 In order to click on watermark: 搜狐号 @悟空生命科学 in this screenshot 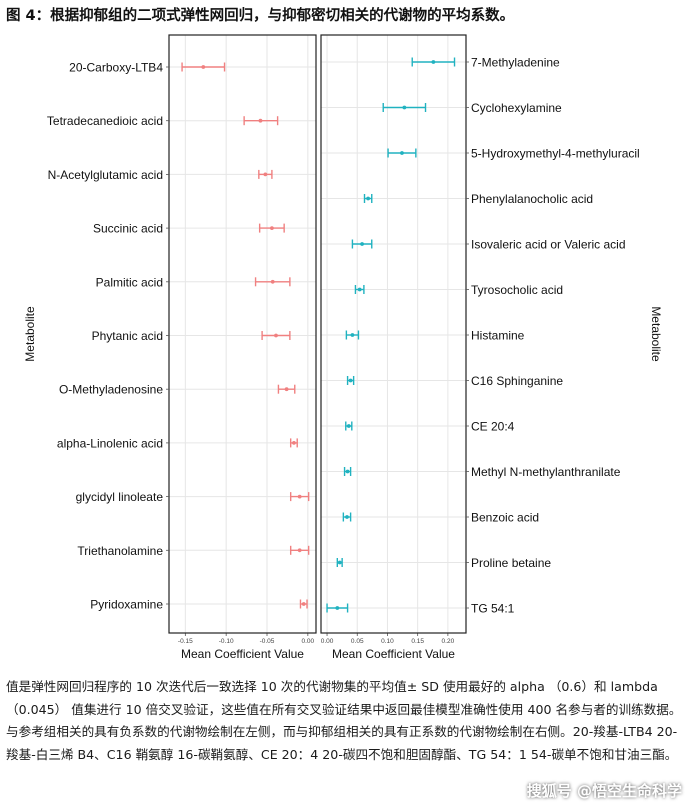, I will do `click(604, 791)`.